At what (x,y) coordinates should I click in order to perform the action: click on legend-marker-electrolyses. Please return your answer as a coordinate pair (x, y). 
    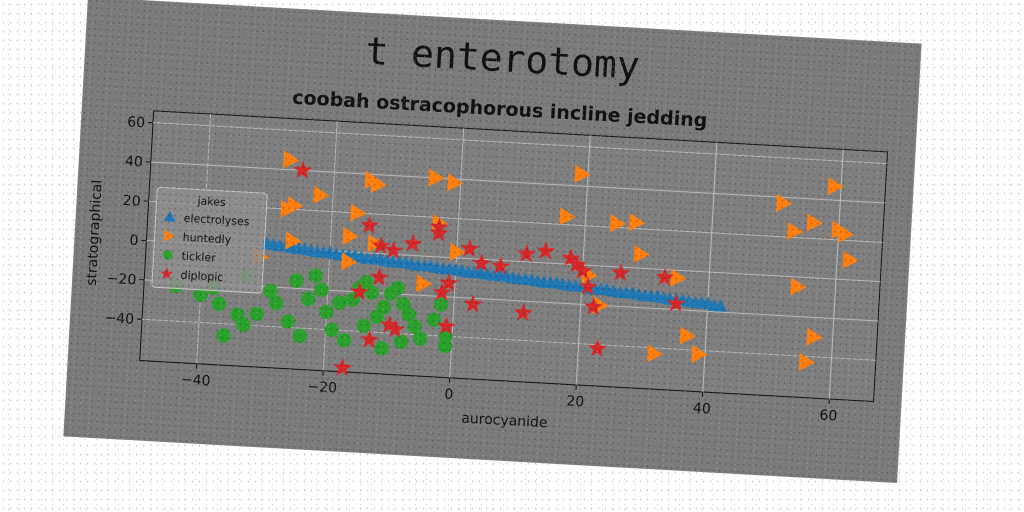
    Looking at the image, I should click on (169, 216).